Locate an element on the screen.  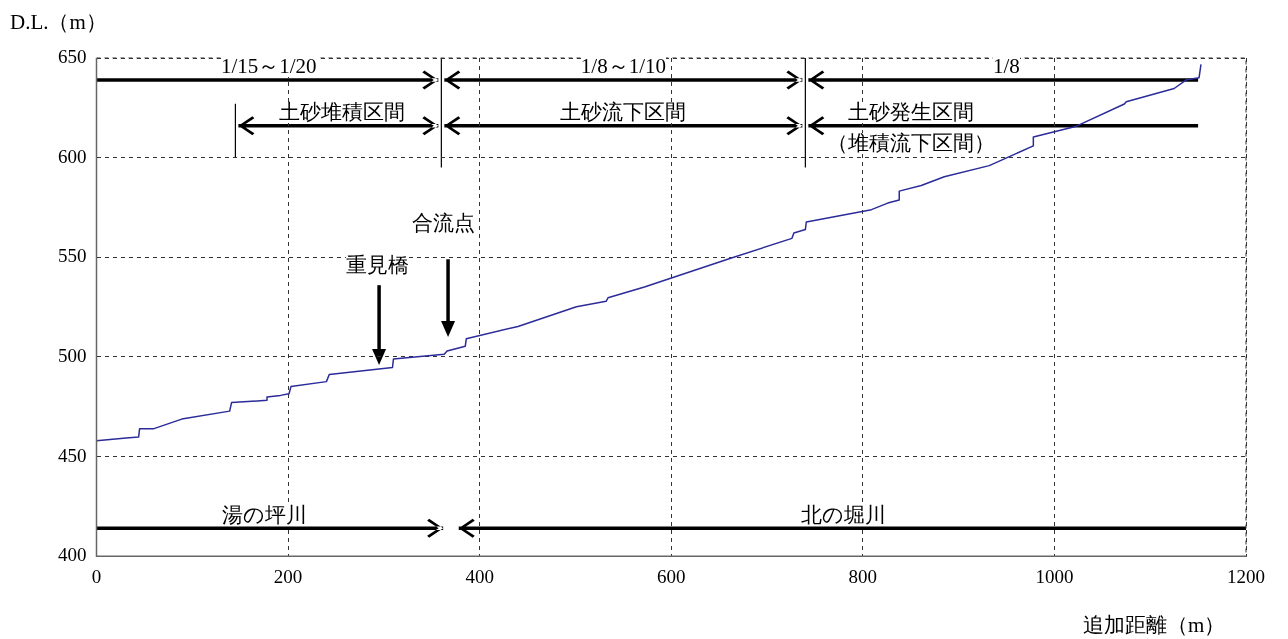
x-tick-label: 600 is located at coordinates (671, 576).